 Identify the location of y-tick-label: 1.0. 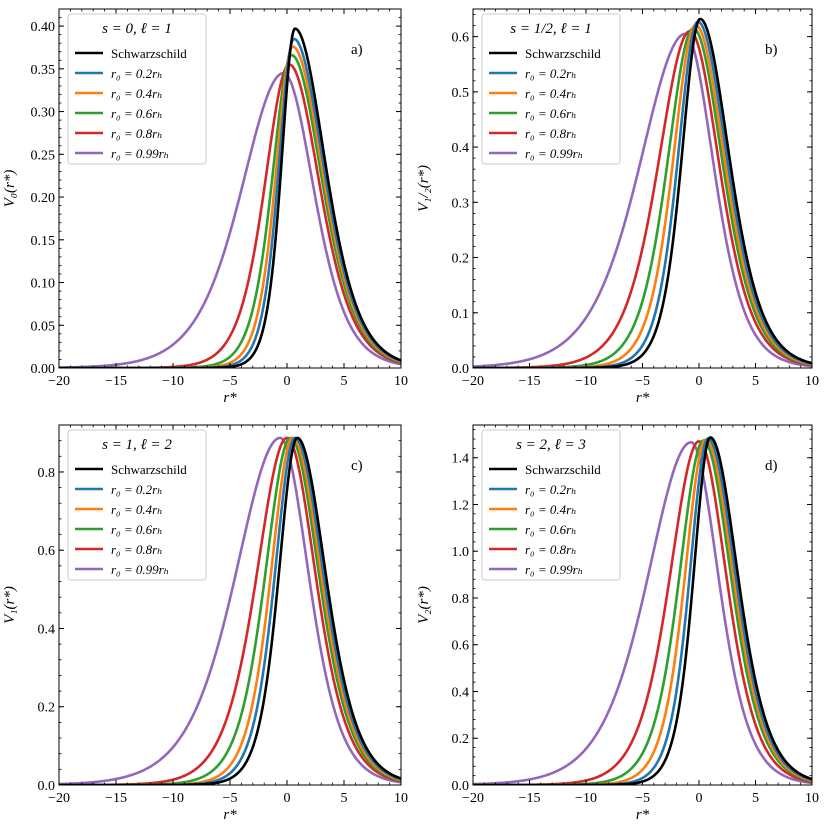
(461, 552).